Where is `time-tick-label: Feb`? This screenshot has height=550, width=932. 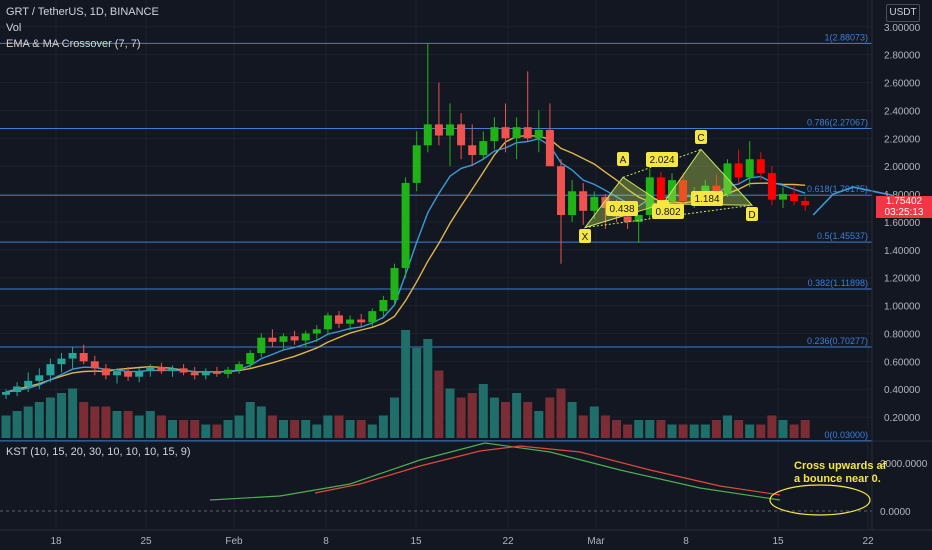
time-tick-label: Feb is located at coordinates (234, 541).